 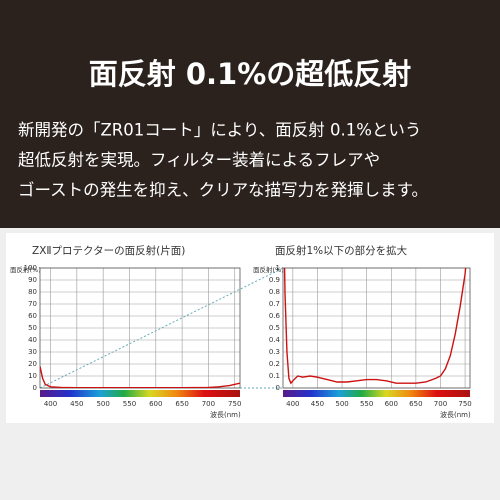 I want to click on y-tick-label: 30, so click(x=32, y=352).